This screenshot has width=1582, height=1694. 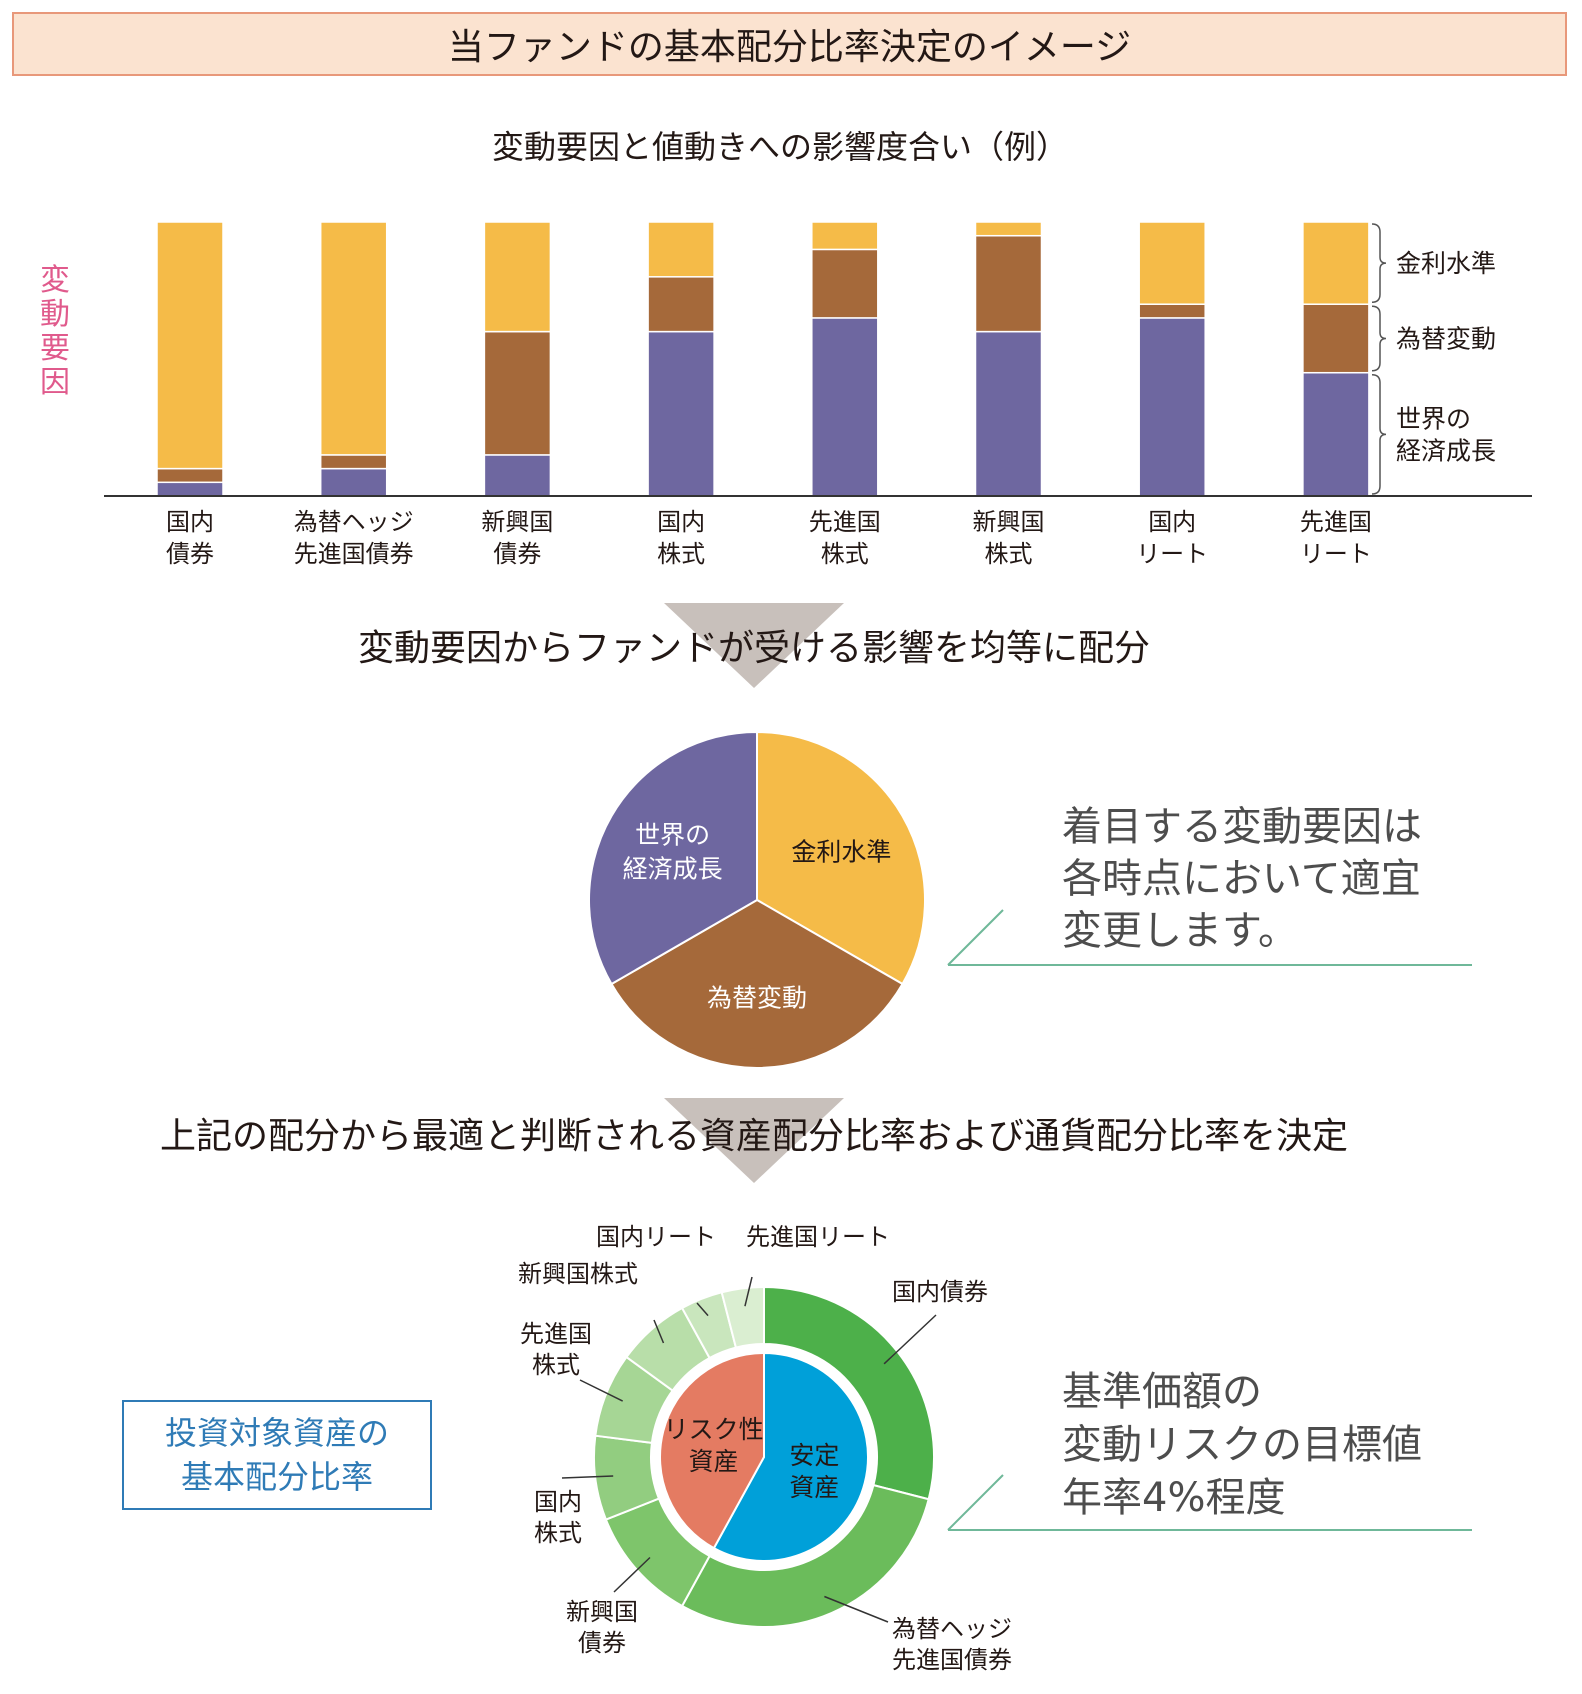 I want to click on note-2: 基準価額の 変動リスクの目標値 年率4%程度, so click(x=1209, y=1450).